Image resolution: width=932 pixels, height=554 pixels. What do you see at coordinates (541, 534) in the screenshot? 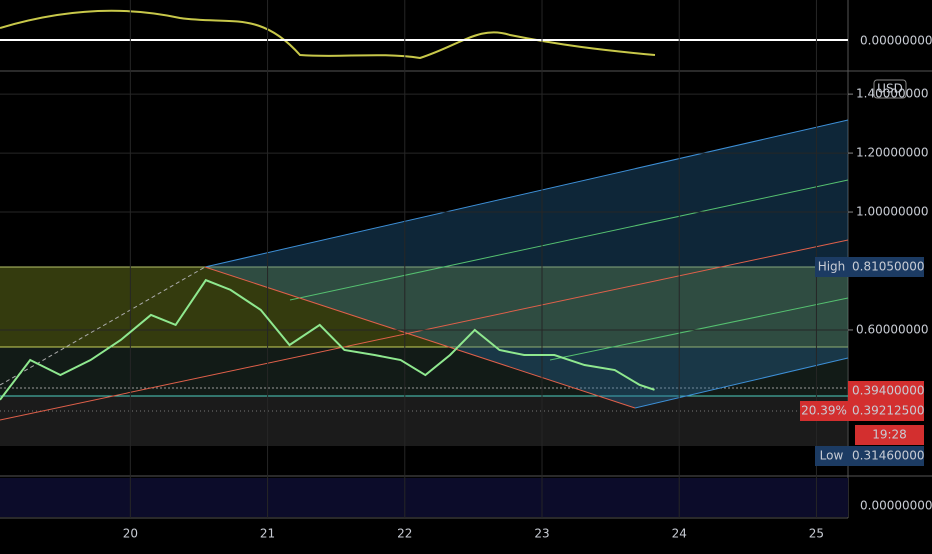
I see `x-tick-label: 23` at bounding box center [541, 534].